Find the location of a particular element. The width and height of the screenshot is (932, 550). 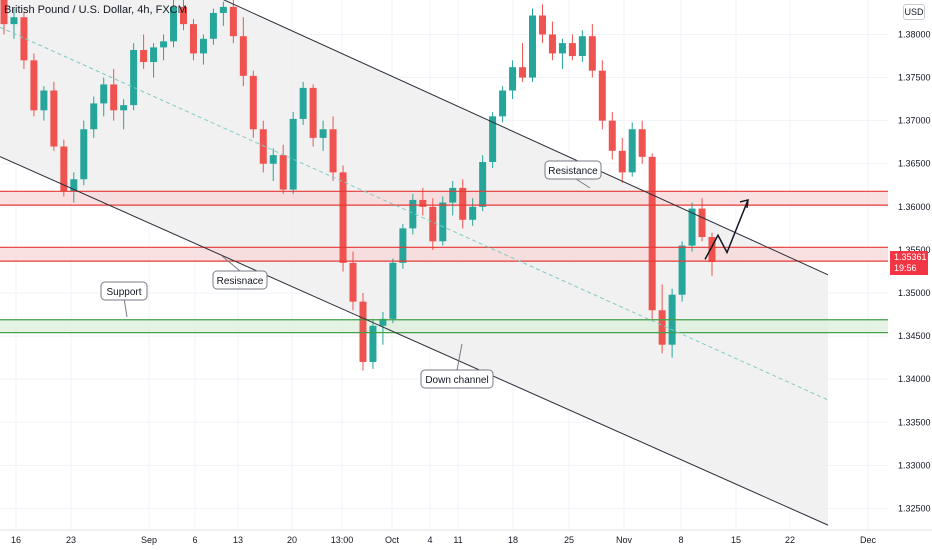

resistance-callout: Resistance is located at coordinates (573, 174).